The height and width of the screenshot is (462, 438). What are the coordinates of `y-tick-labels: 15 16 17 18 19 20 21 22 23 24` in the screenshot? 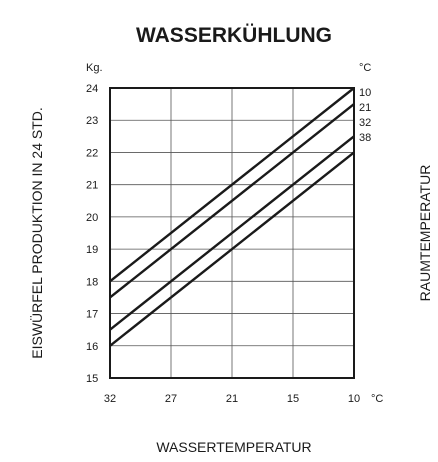 It's located at (92, 234).